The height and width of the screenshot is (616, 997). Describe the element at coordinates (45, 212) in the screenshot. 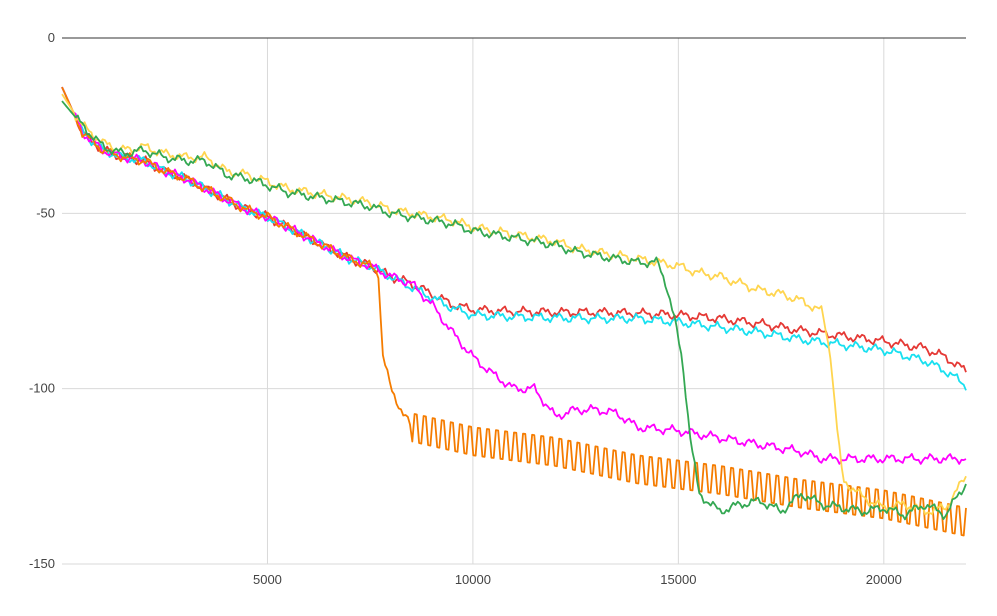

I see `y-tick-label: -50` at that location.